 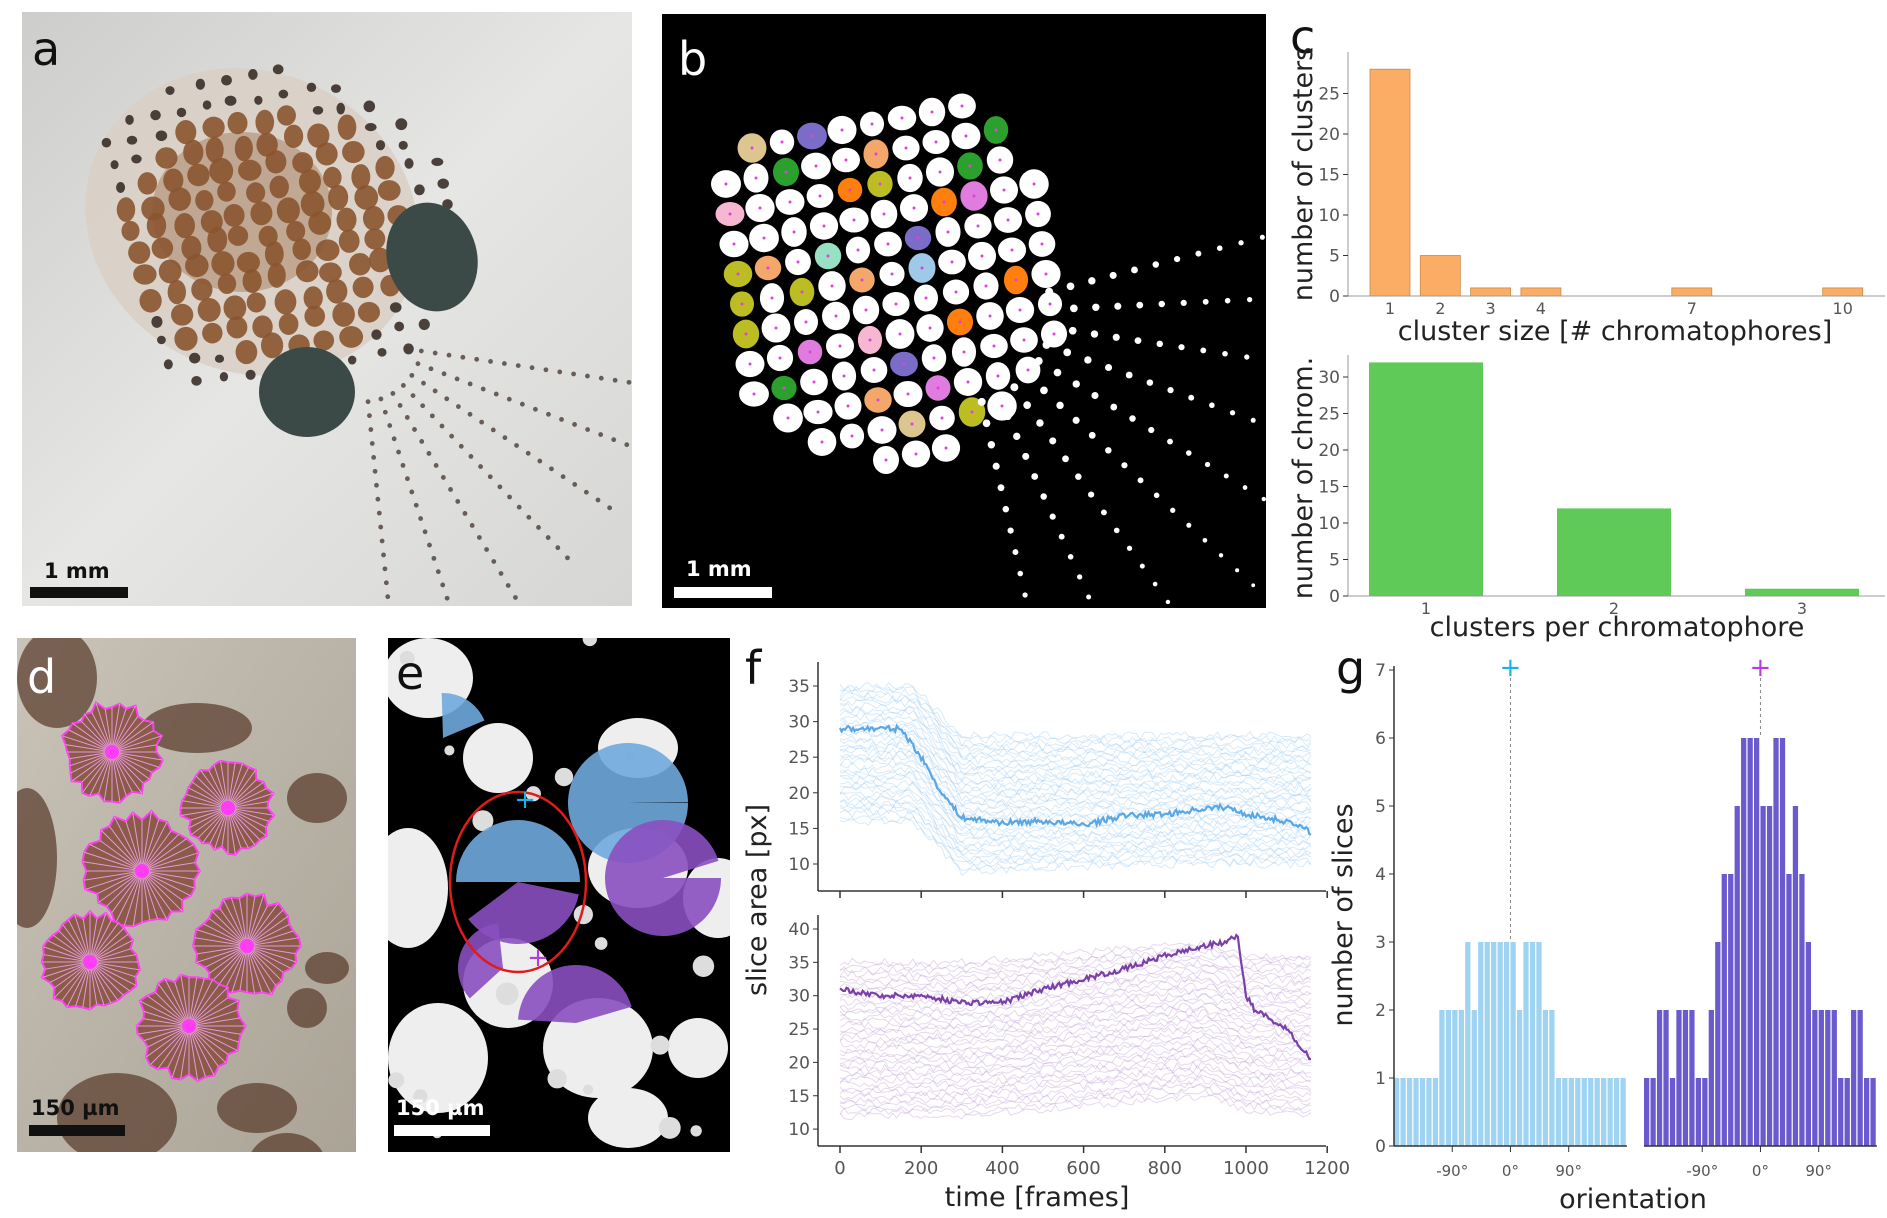 I want to click on chromatophore-blob, so click(x=698, y=1048).